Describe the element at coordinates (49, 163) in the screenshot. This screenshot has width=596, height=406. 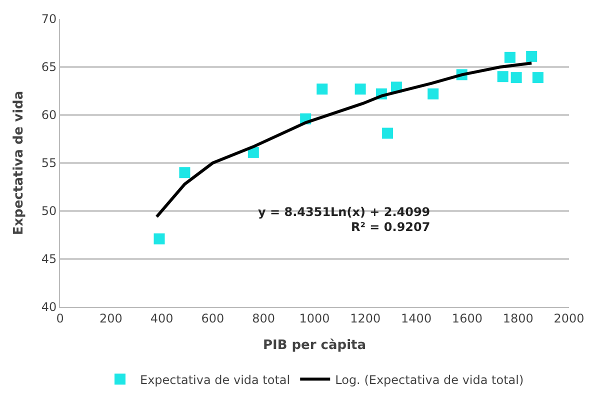
I see `y-tick-label: 55` at that location.